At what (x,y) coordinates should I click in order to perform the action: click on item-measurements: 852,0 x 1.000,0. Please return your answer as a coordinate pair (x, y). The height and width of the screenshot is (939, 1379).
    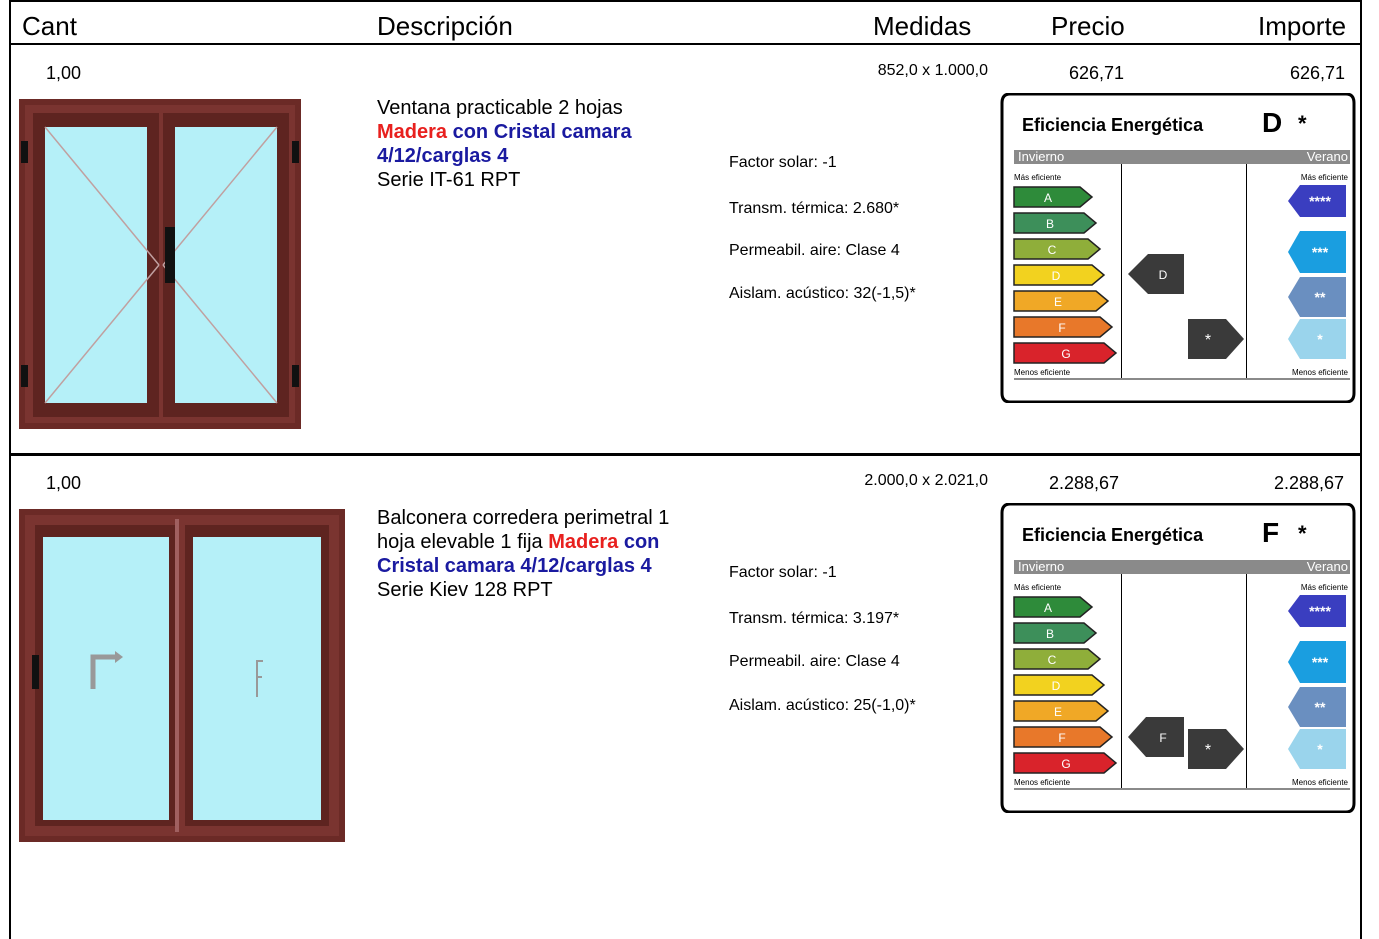
    Looking at the image, I should click on (932, 70).